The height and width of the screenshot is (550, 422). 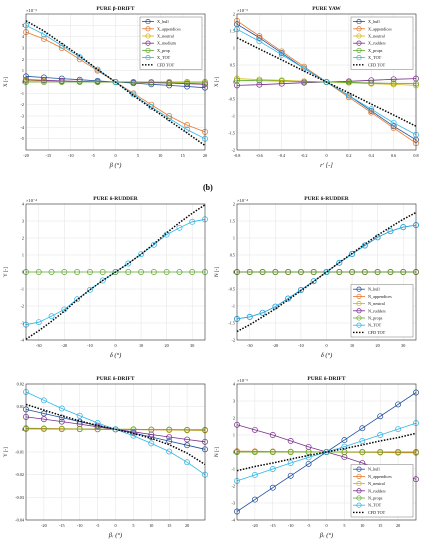 What do you see at coordinates (250, 345) in the screenshot?
I see `x-tick-label: -30` at bounding box center [250, 345].